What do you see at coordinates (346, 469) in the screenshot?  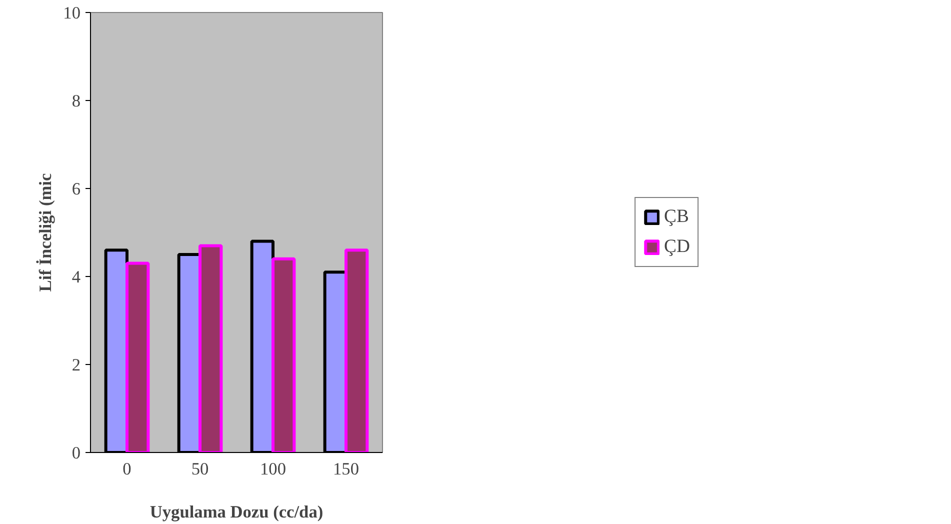 I see `x-tick-label: 150` at bounding box center [346, 469].